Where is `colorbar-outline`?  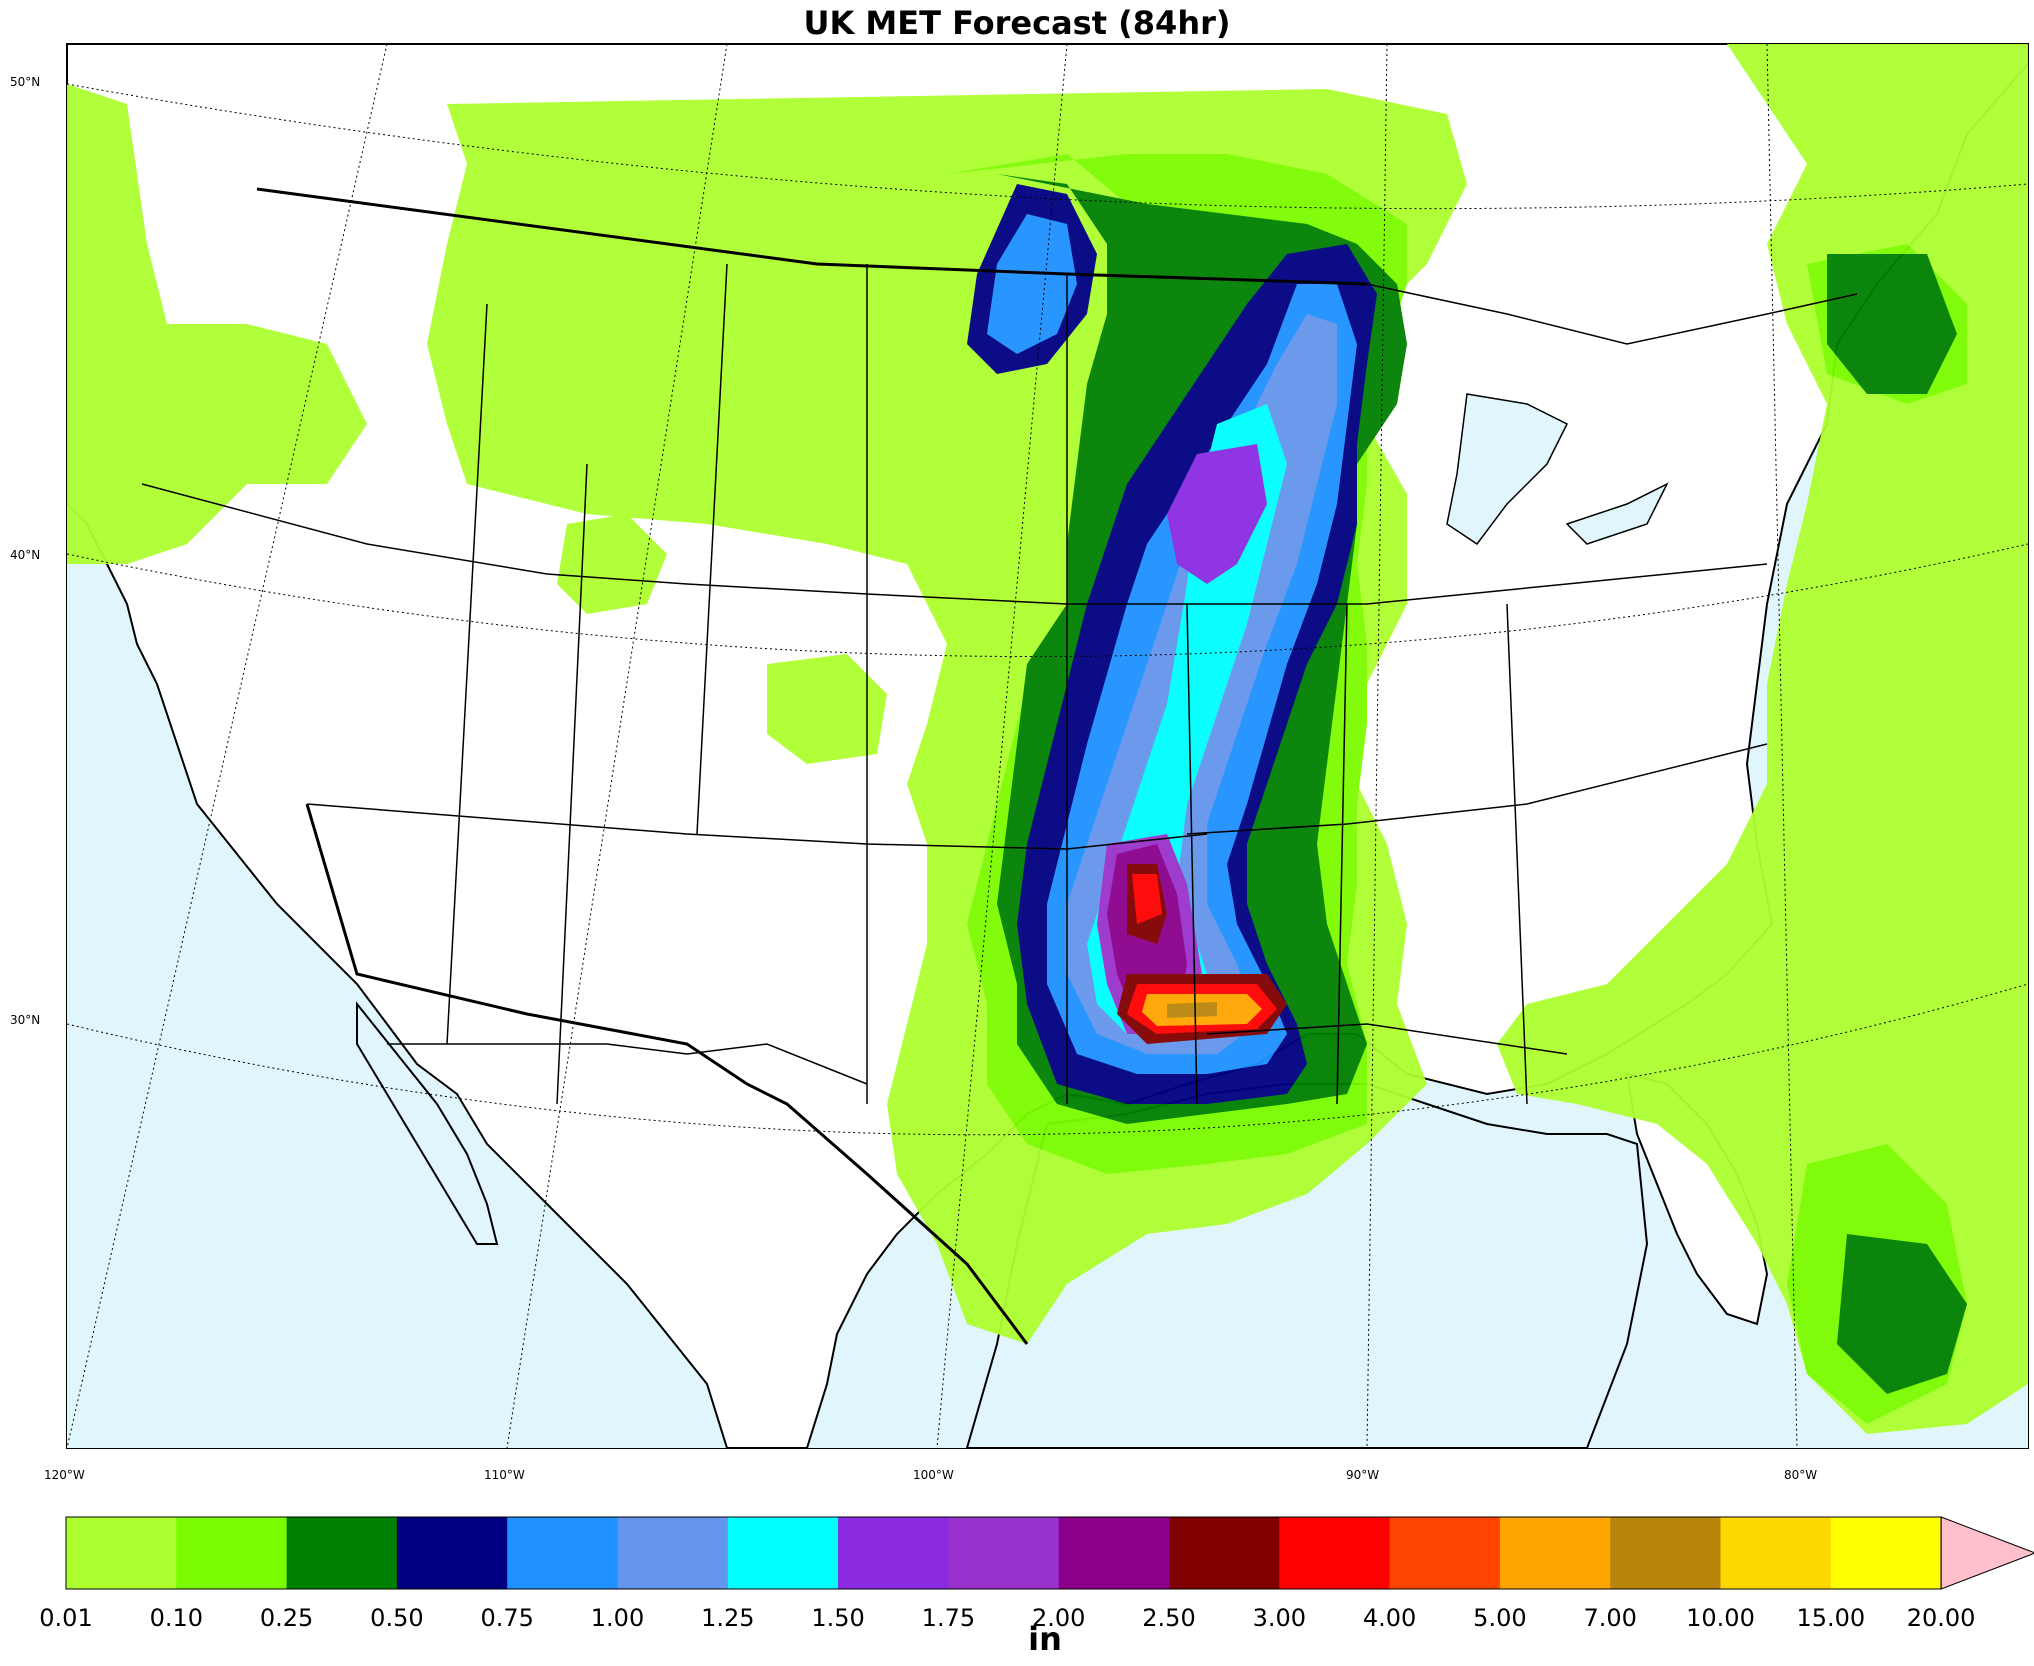
colorbar-outline is located at coordinates (1003, 1553).